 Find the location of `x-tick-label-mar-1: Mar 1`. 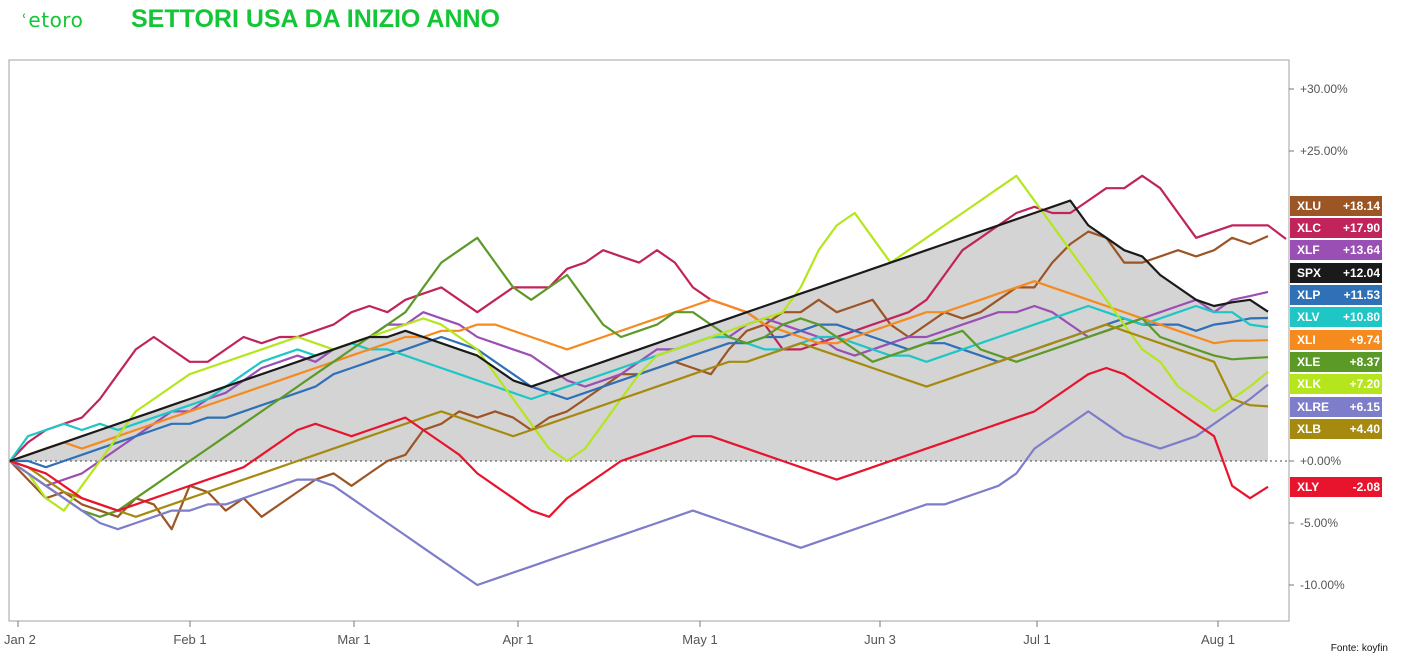

x-tick-label-mar-1: Mar 1 is located at coordinates (353, 639).